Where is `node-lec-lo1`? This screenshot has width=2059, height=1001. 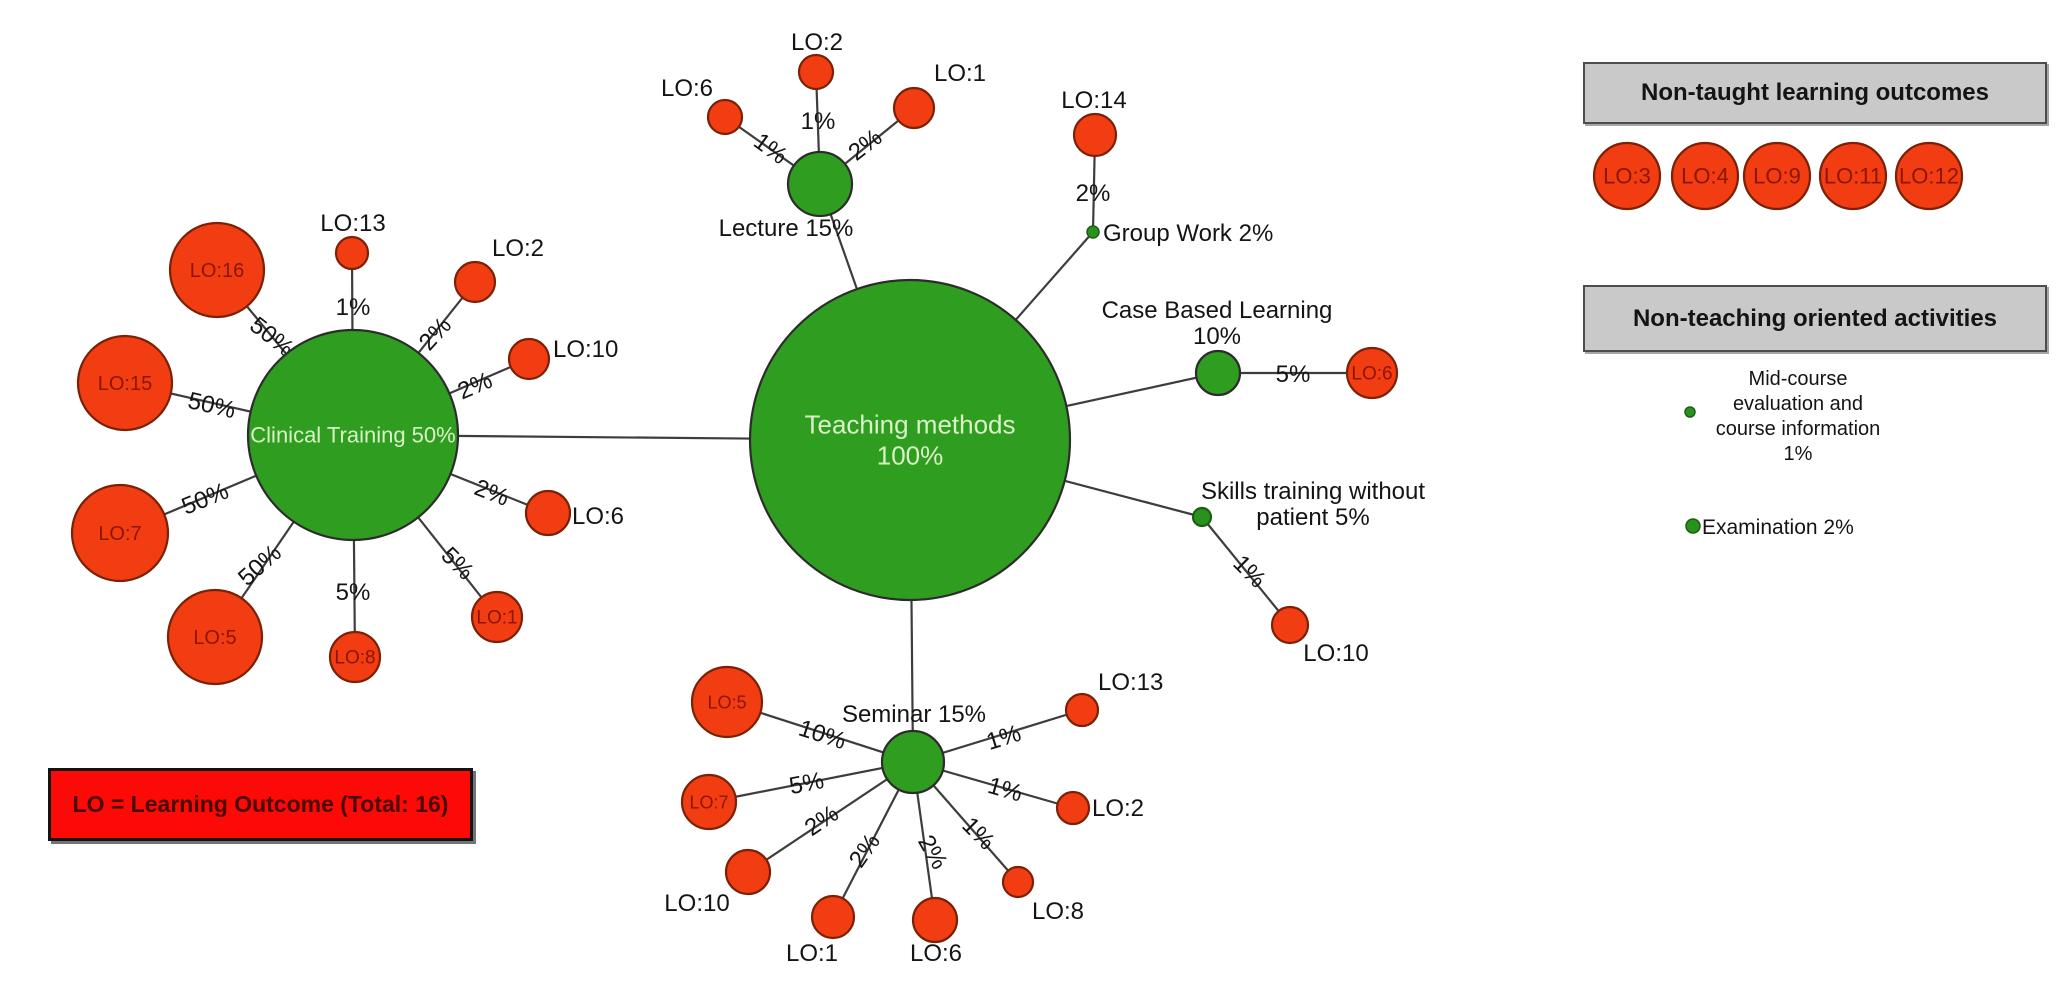
node-lec-lo1 is located at coordinates (914, 108).